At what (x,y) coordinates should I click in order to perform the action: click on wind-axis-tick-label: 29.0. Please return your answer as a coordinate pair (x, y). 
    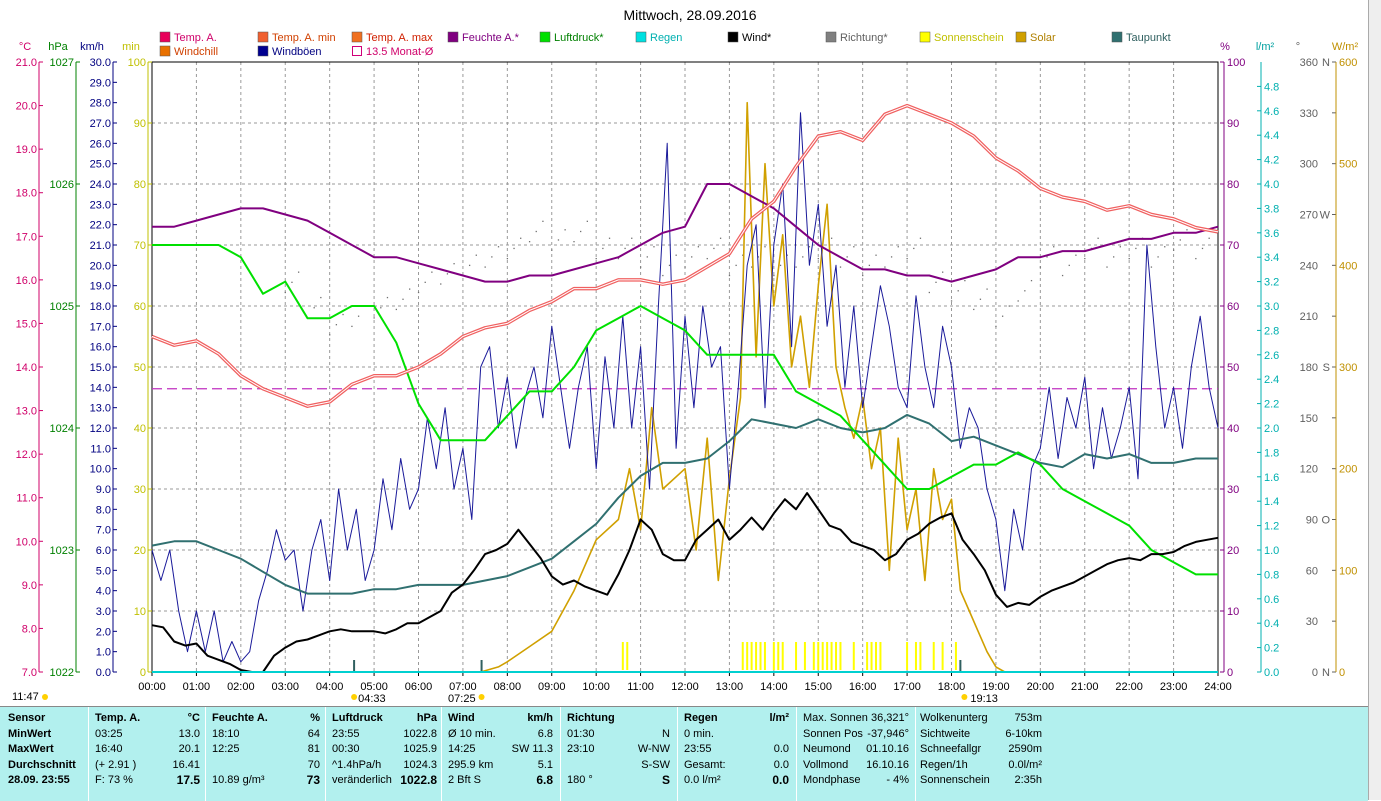
    Looking at the image, I should click on (100, 83).